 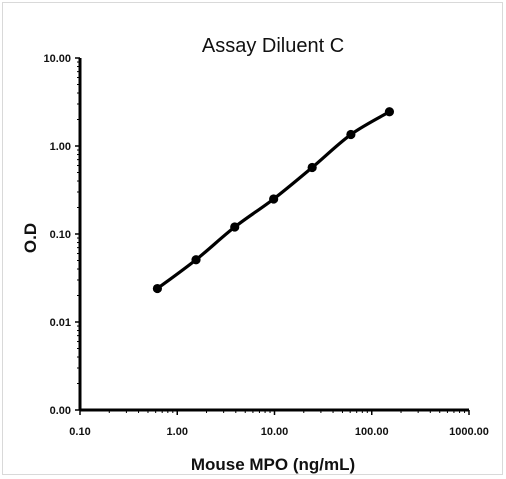 I want to click on x-tick-label: 10.00, so click(x=275, y=432).